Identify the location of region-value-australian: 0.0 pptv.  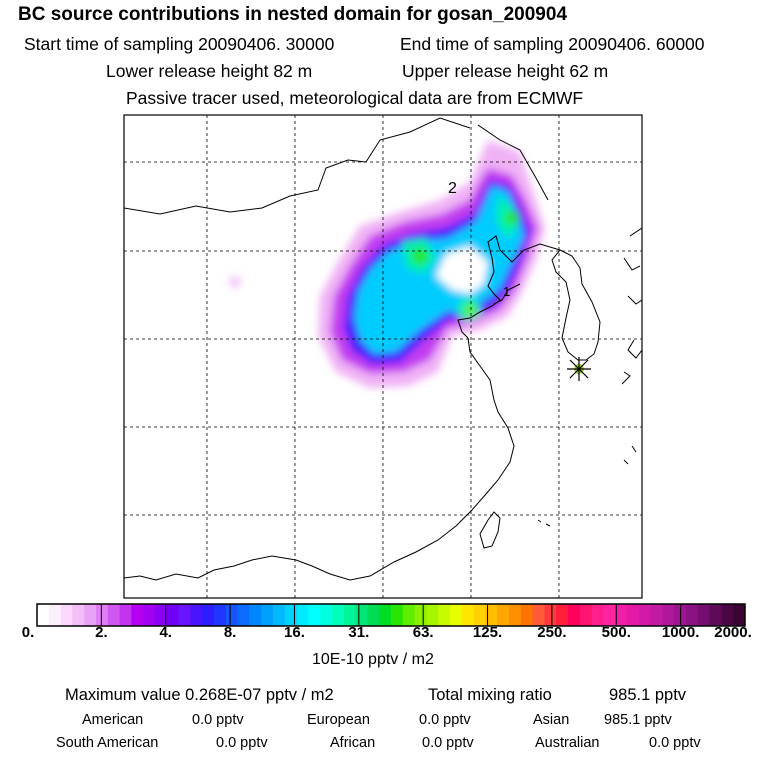
(675, 743).